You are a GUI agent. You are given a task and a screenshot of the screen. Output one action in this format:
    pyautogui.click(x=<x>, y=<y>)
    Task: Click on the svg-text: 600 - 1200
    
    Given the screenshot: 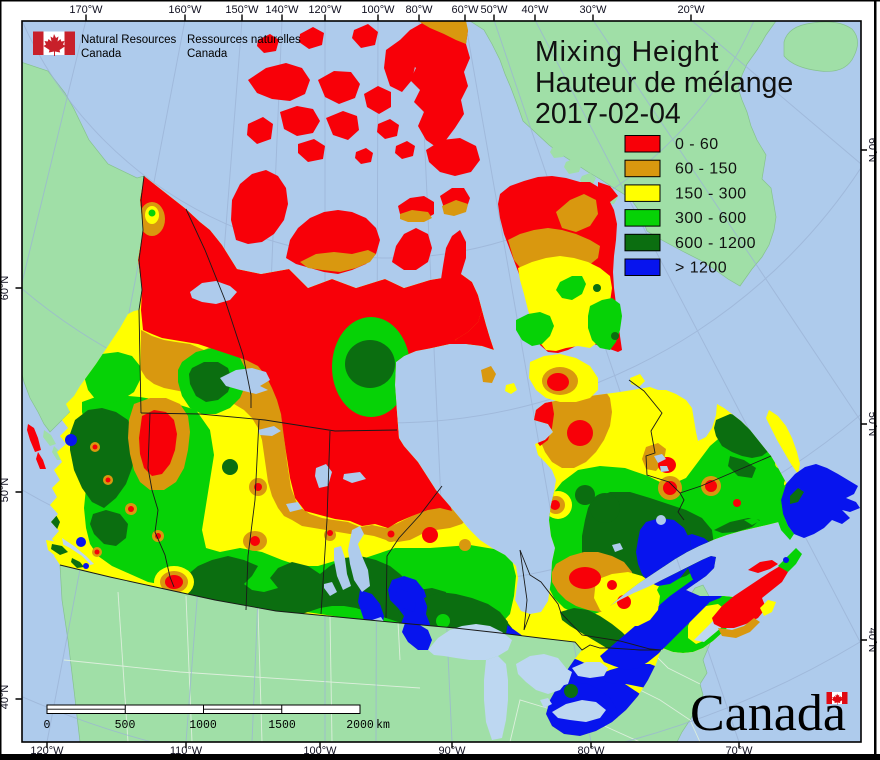 What is the action you would take?
    pyautogui.click(x=715, y=243)
    